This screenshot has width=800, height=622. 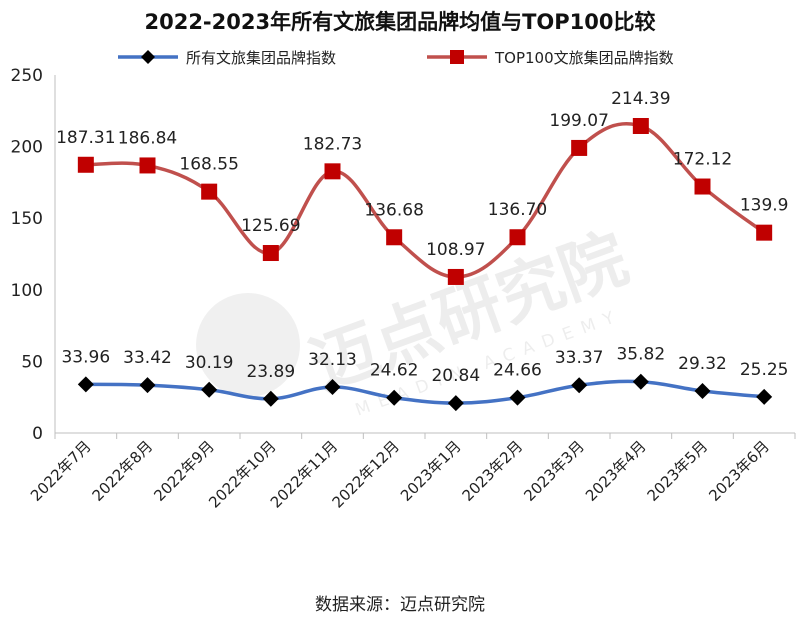 What do you see at coordinates (400, 605) in the screenshot?
I see `source-note: 数据来源：迈点研究院` at bounding box center [400, 605].